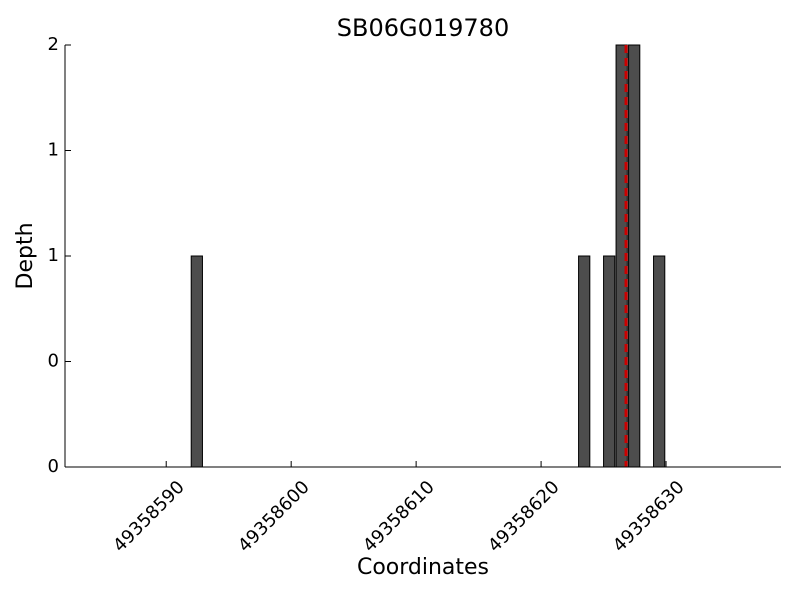  Describe the element at coordinates (25, 255) in the screenshot. I see `y-axis-label: Depth` at that location.